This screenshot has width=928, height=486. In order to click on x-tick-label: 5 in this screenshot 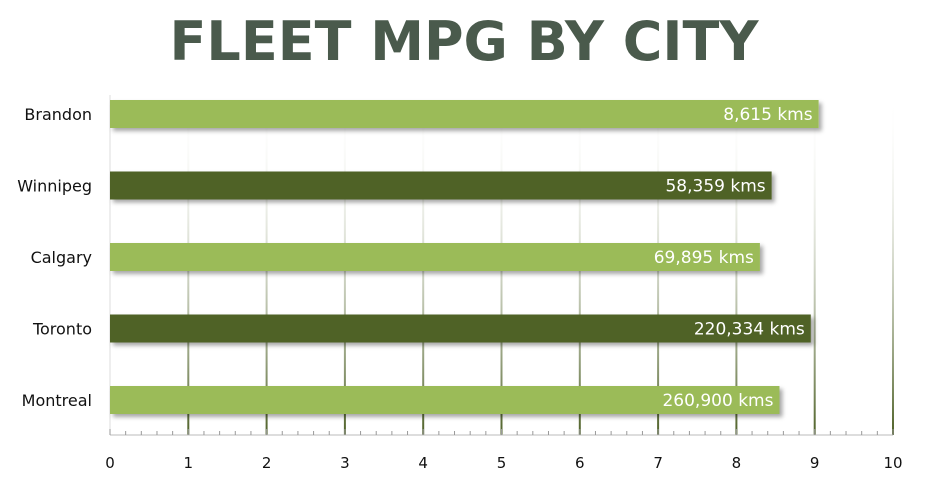, I will do `click(502, 463)`.